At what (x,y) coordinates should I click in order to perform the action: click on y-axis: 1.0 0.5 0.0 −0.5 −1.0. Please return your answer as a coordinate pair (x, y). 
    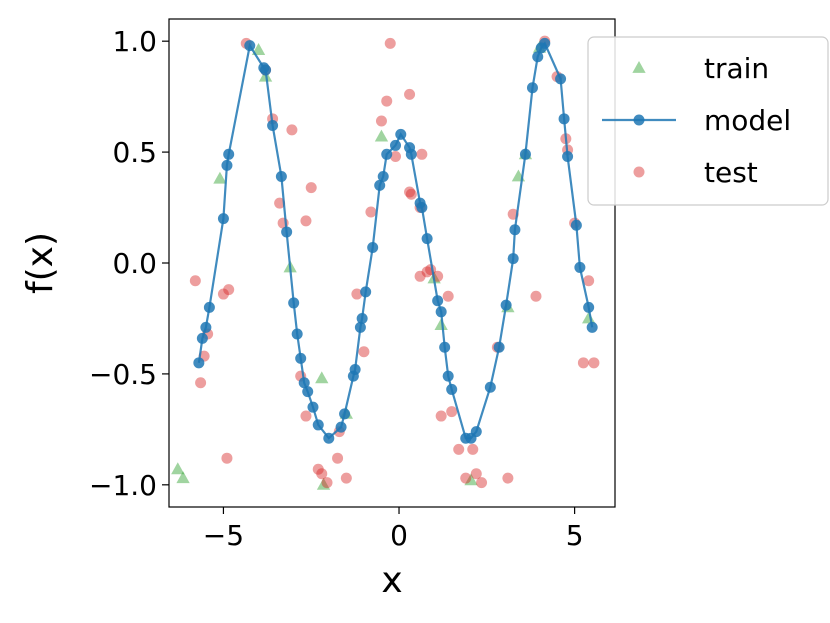
    Looking at the image, I should click on (129, 263).